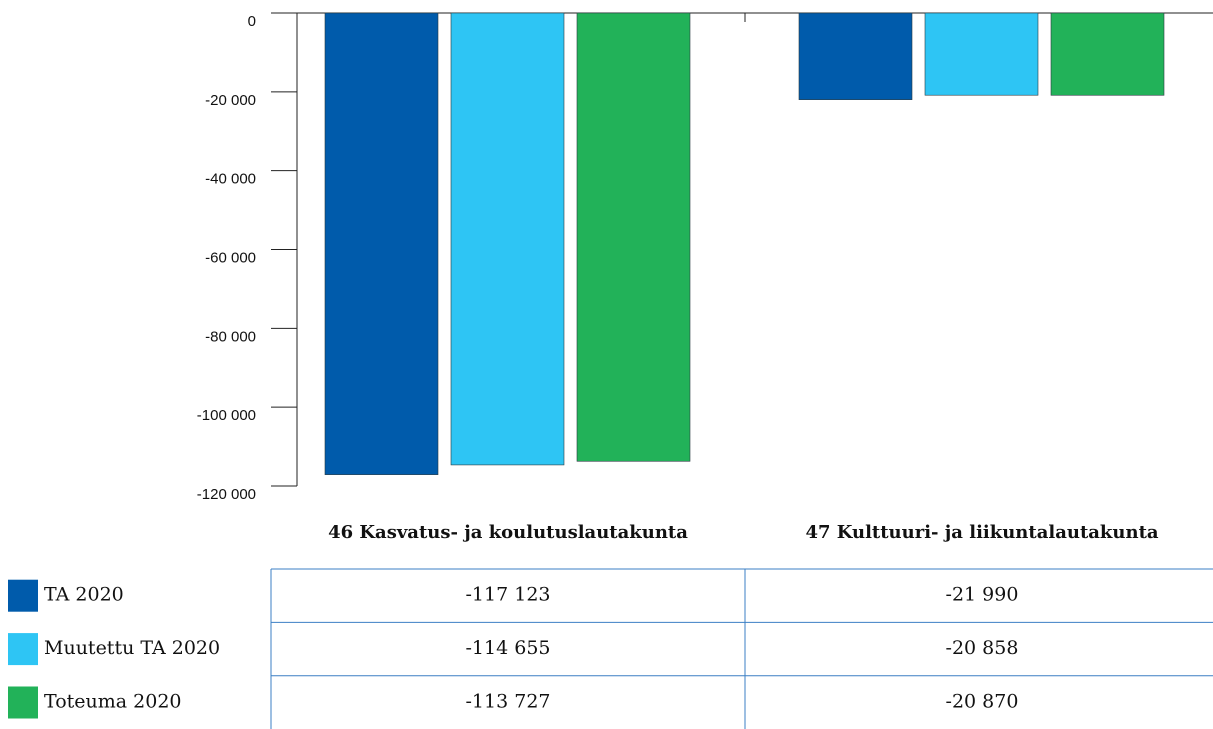 The width and height of the screenshot is (1213, 729). I want to click on y-tick-label: -80 000, so click(230, 336).